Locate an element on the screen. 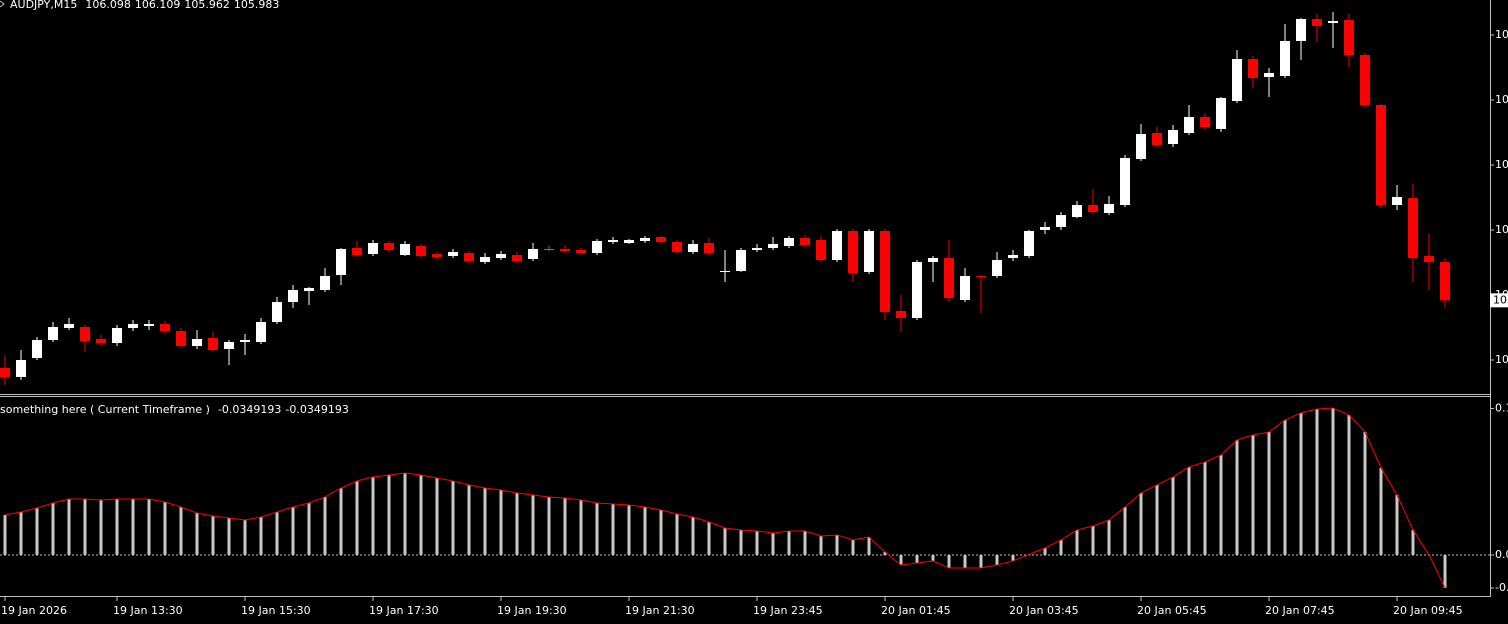 The image size is (1508, 624). open-value: 106.098 is located at coordinates (108, 5).